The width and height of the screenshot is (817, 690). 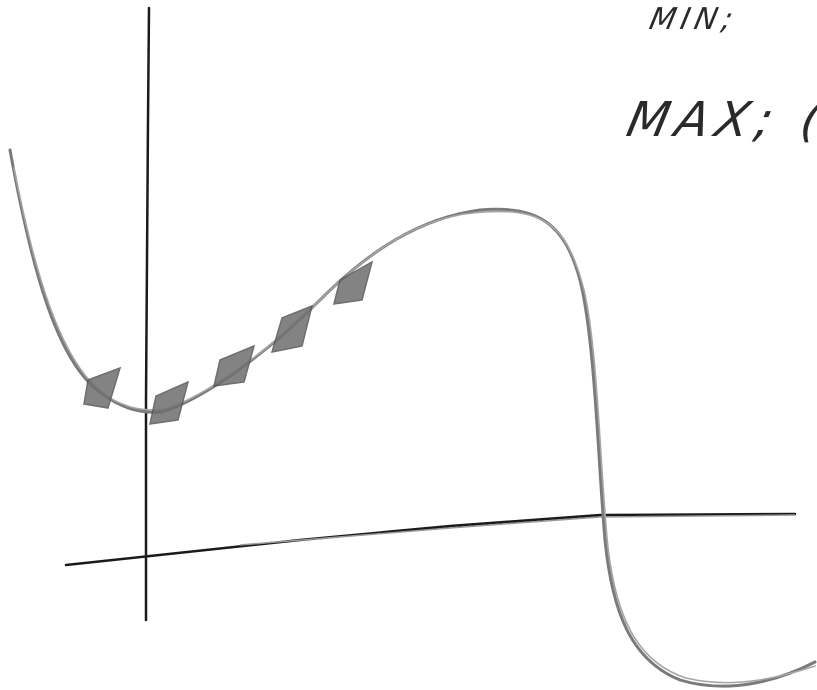 I want to click on max-label: MAX; (, so click(x=719, y=120).